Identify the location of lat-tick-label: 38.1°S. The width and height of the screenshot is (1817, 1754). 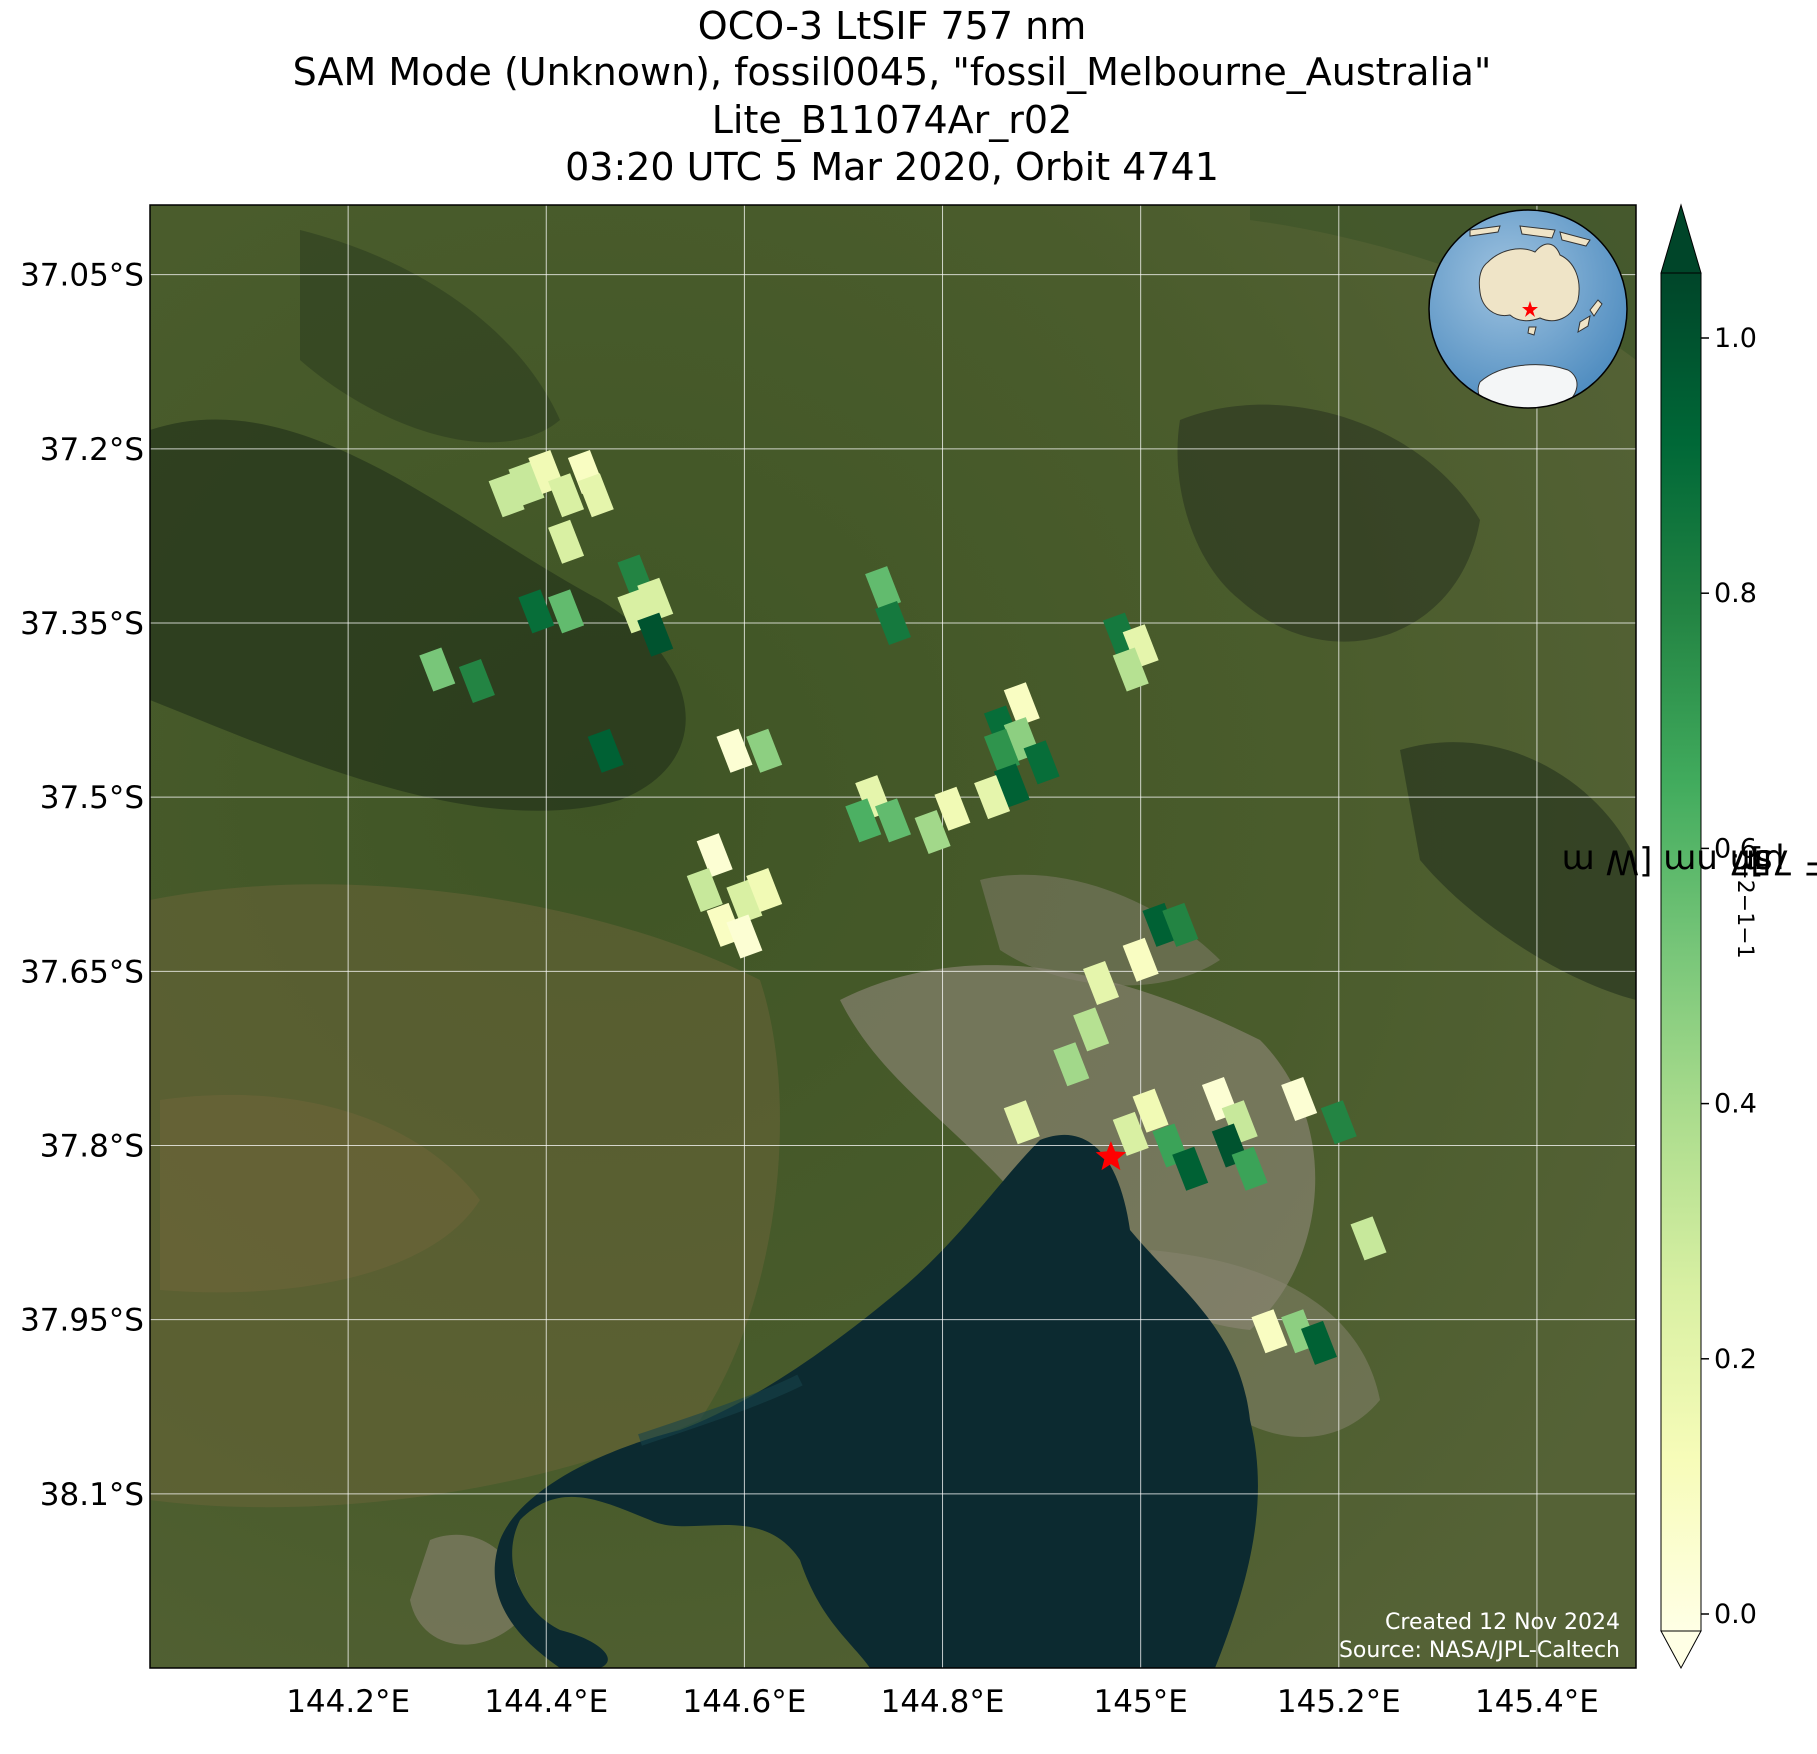
(92, 1495).